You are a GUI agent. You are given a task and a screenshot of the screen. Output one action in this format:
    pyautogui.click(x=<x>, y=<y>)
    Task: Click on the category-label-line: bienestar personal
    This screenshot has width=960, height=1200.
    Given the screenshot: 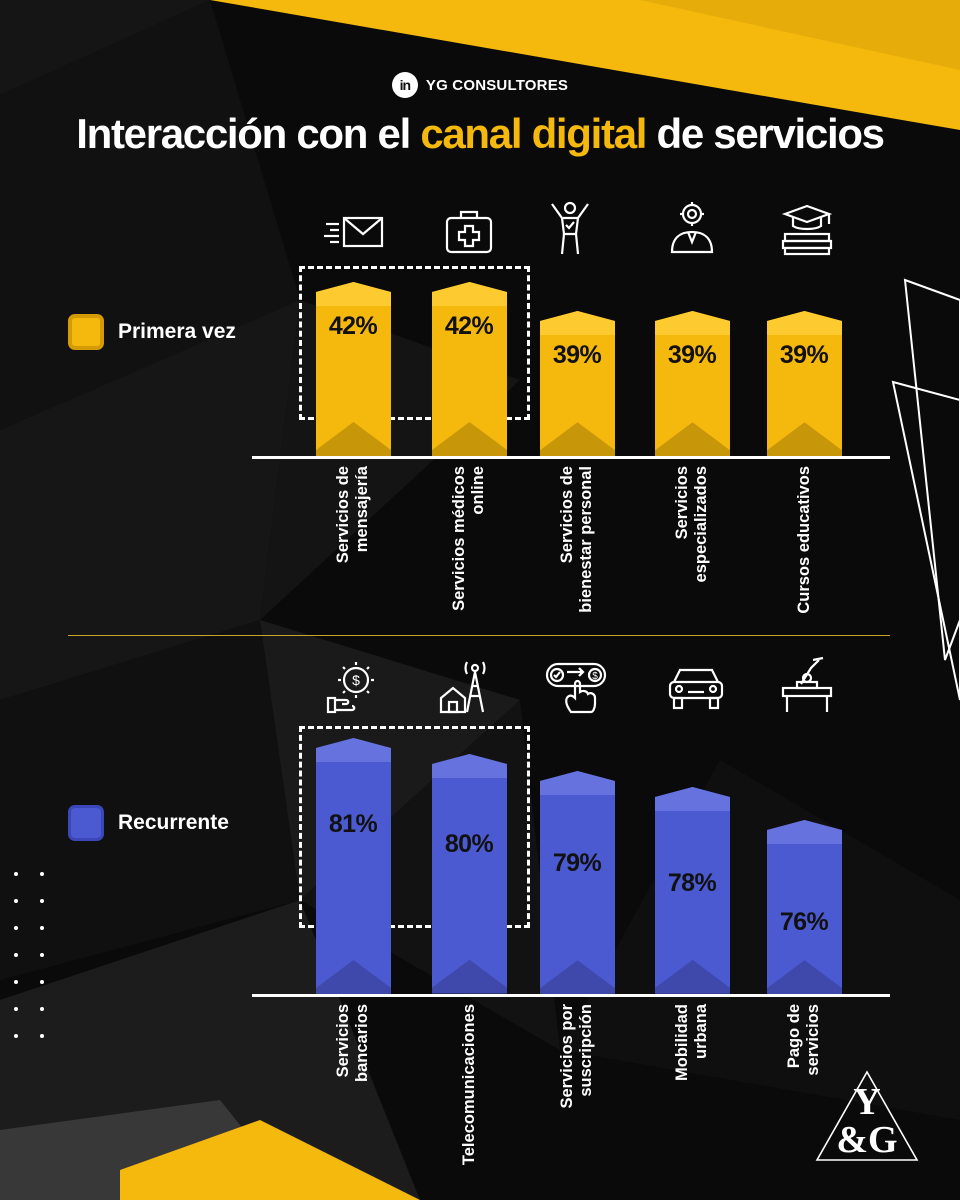 What is the action you would take?
    pyautogui.click(x=586, y=539)
    